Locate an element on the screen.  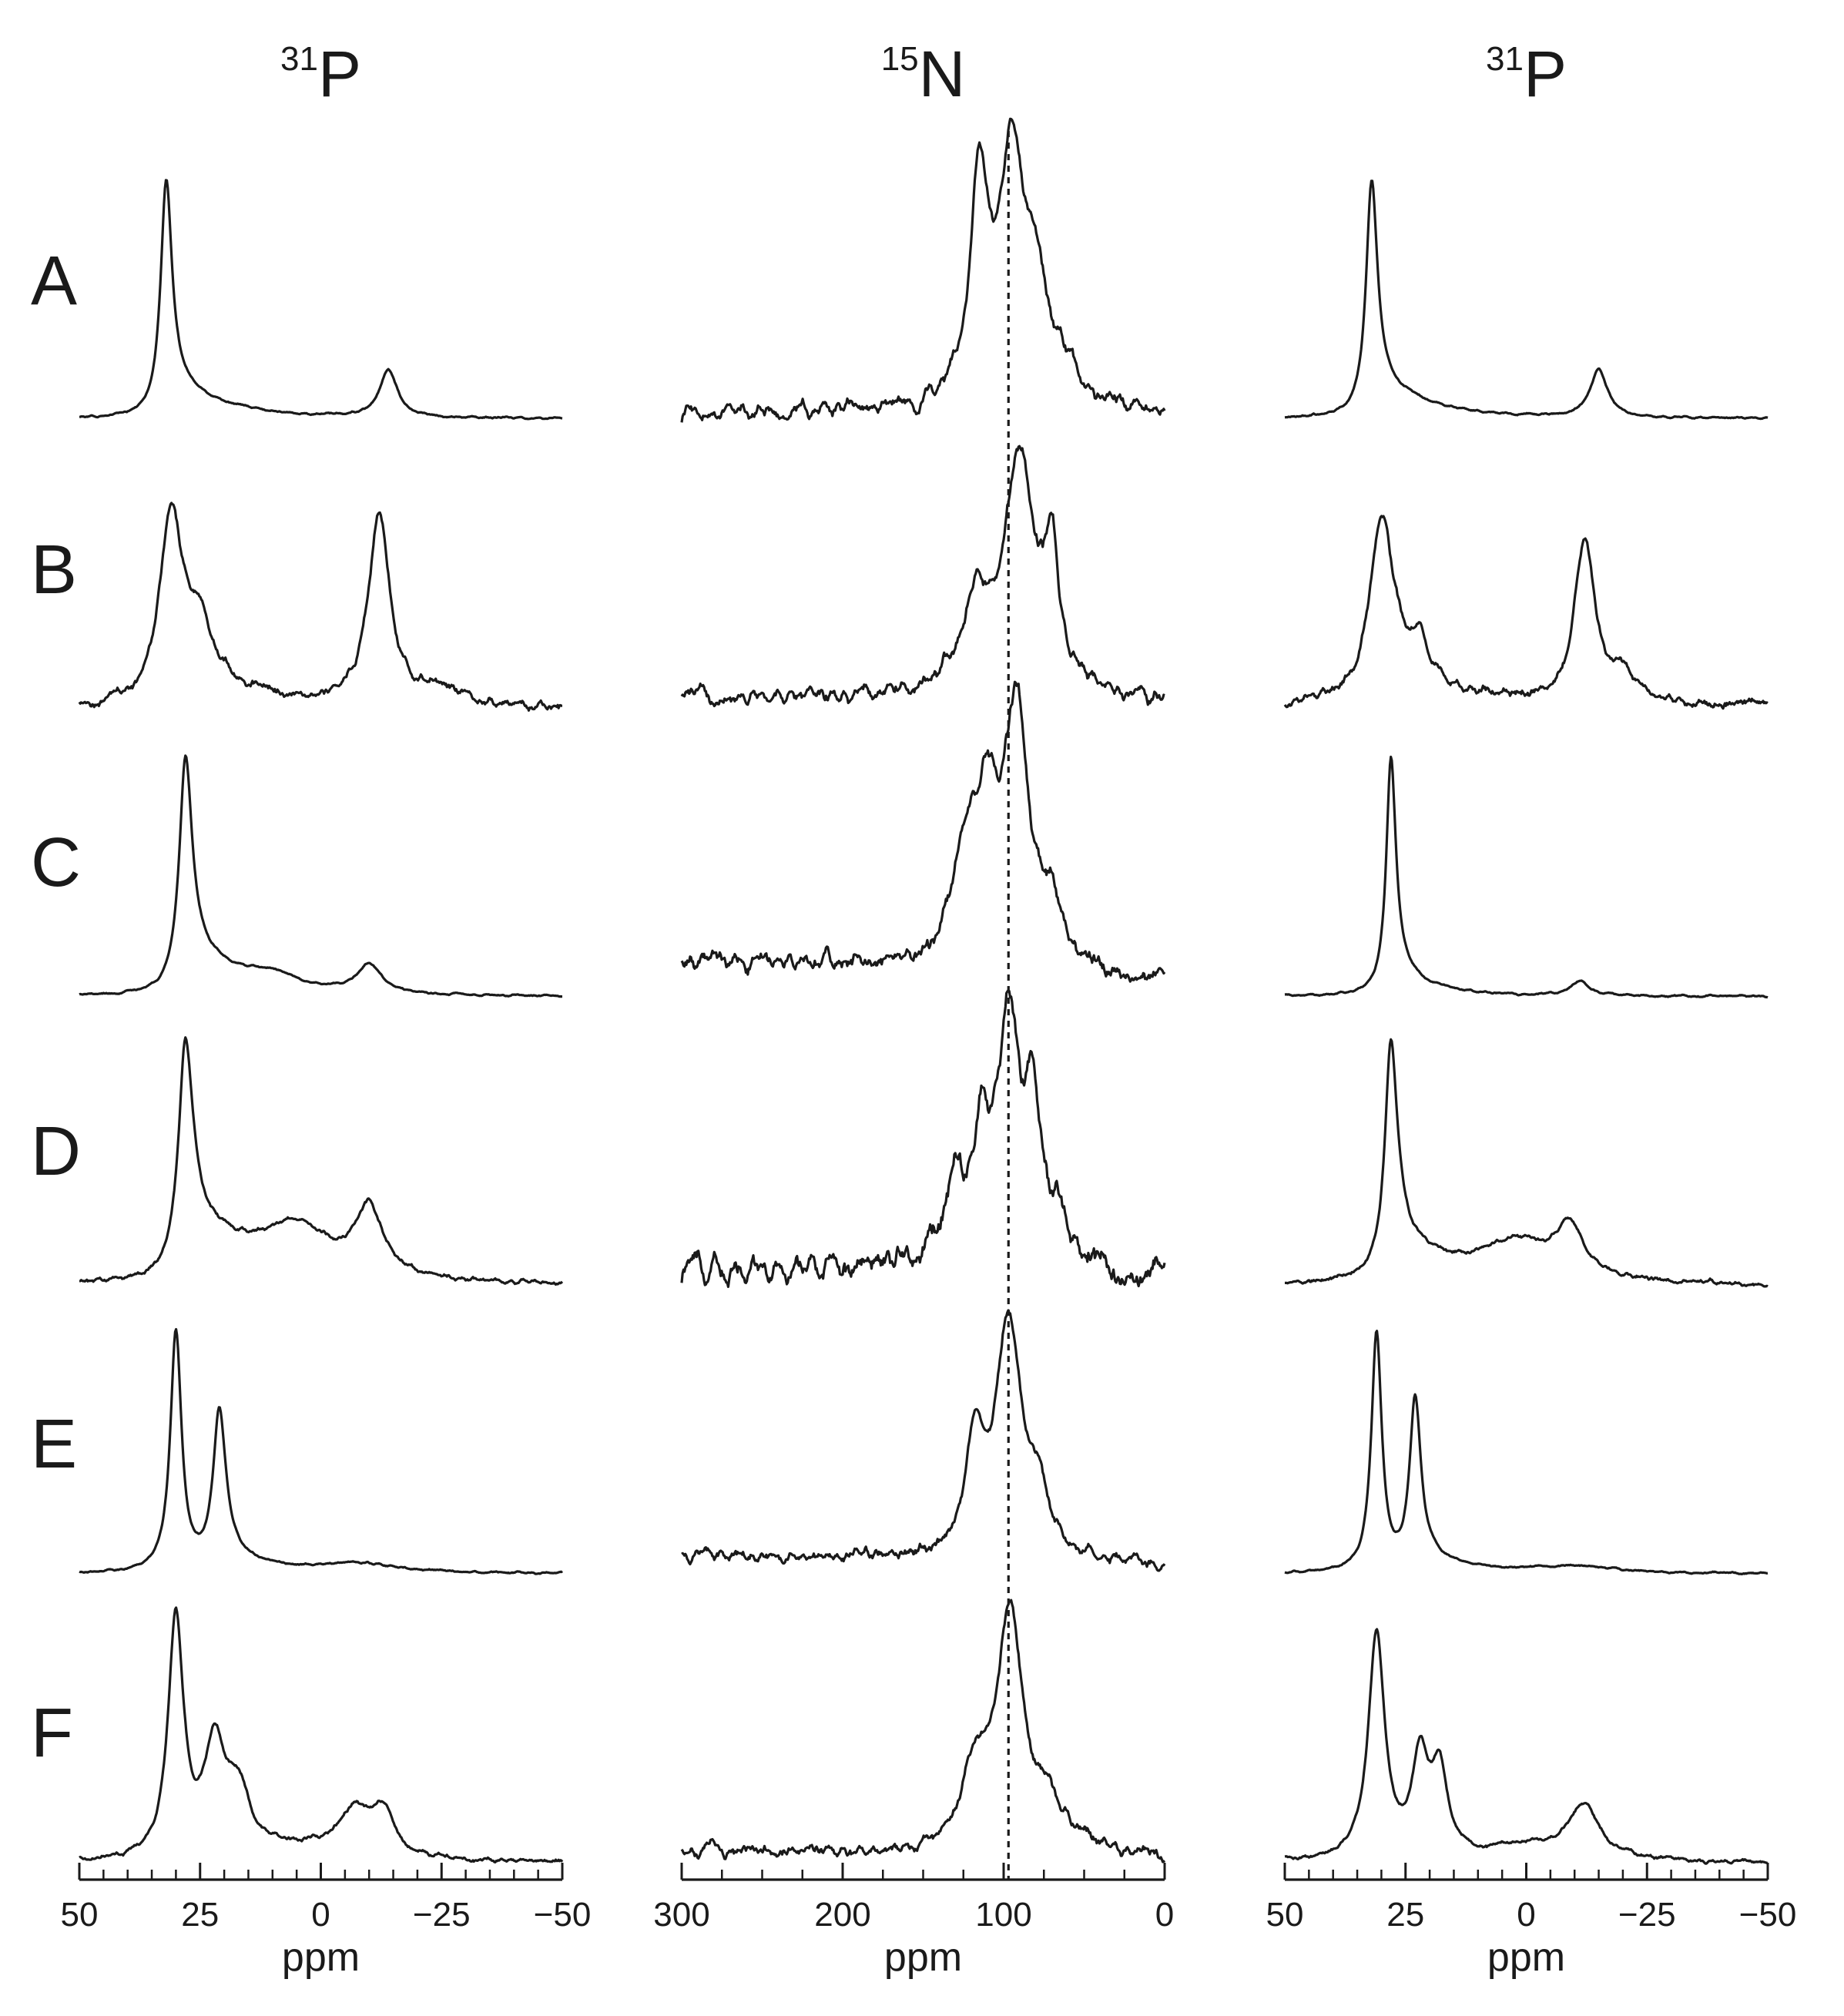
row-label-b: B is located at coordinates (54, 570).